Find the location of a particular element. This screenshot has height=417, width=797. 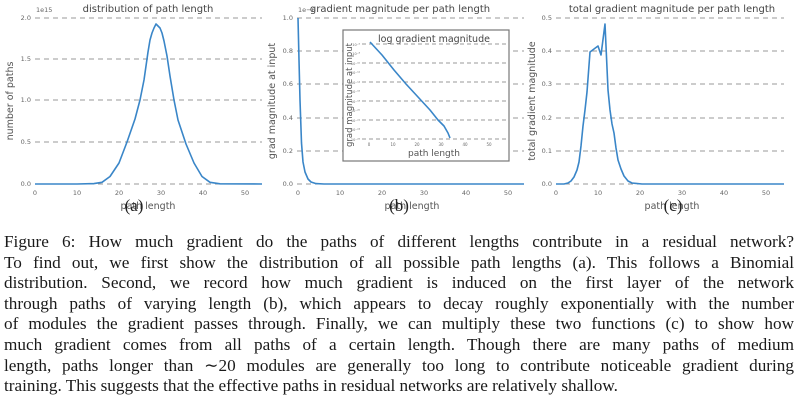

y-multiplier: 1e−6 is located at coordinates (307, 10).